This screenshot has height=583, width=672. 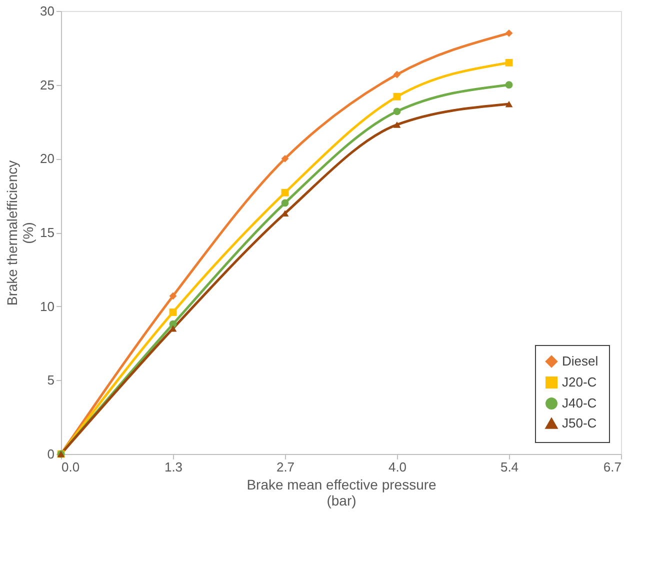 What do you see at coordinates (285, 467) in the screenshot?
I see `x-tick-label: 2.7` at bounding box center [285, 467].